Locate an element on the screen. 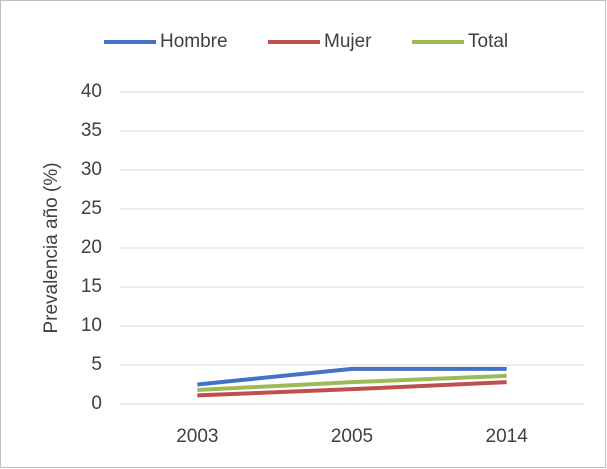 The image size is (607, 469). y-tick-label: 5 is located at coordinates (96, 364).